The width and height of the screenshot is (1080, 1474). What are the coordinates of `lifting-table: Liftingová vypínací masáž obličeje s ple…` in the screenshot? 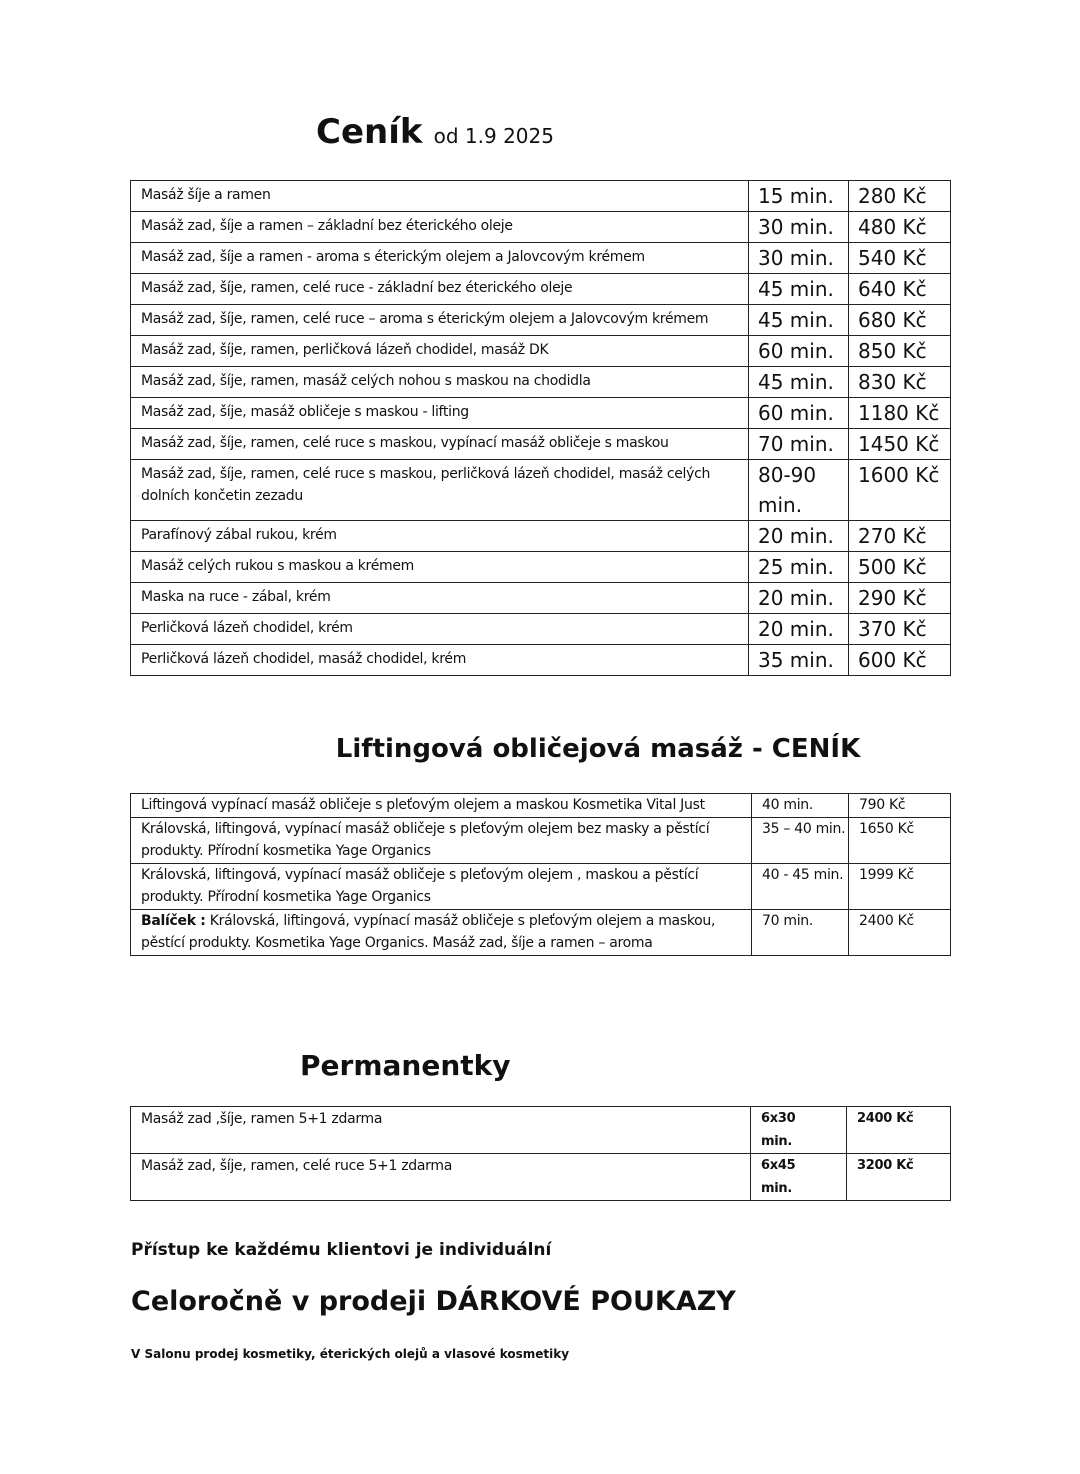 It's located at (540, 874).